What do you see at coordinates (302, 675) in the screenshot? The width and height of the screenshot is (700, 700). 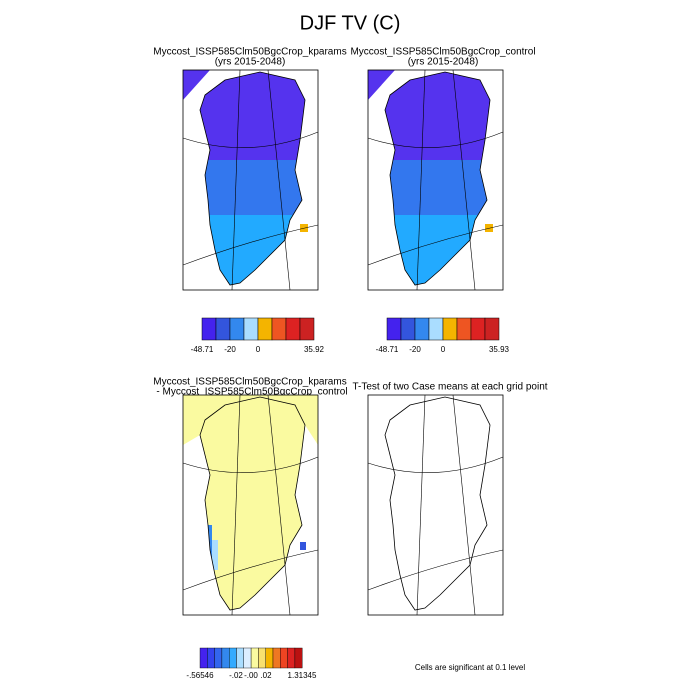 I see `colorbar-label: 1.31345` at bounding box center [302, 675].